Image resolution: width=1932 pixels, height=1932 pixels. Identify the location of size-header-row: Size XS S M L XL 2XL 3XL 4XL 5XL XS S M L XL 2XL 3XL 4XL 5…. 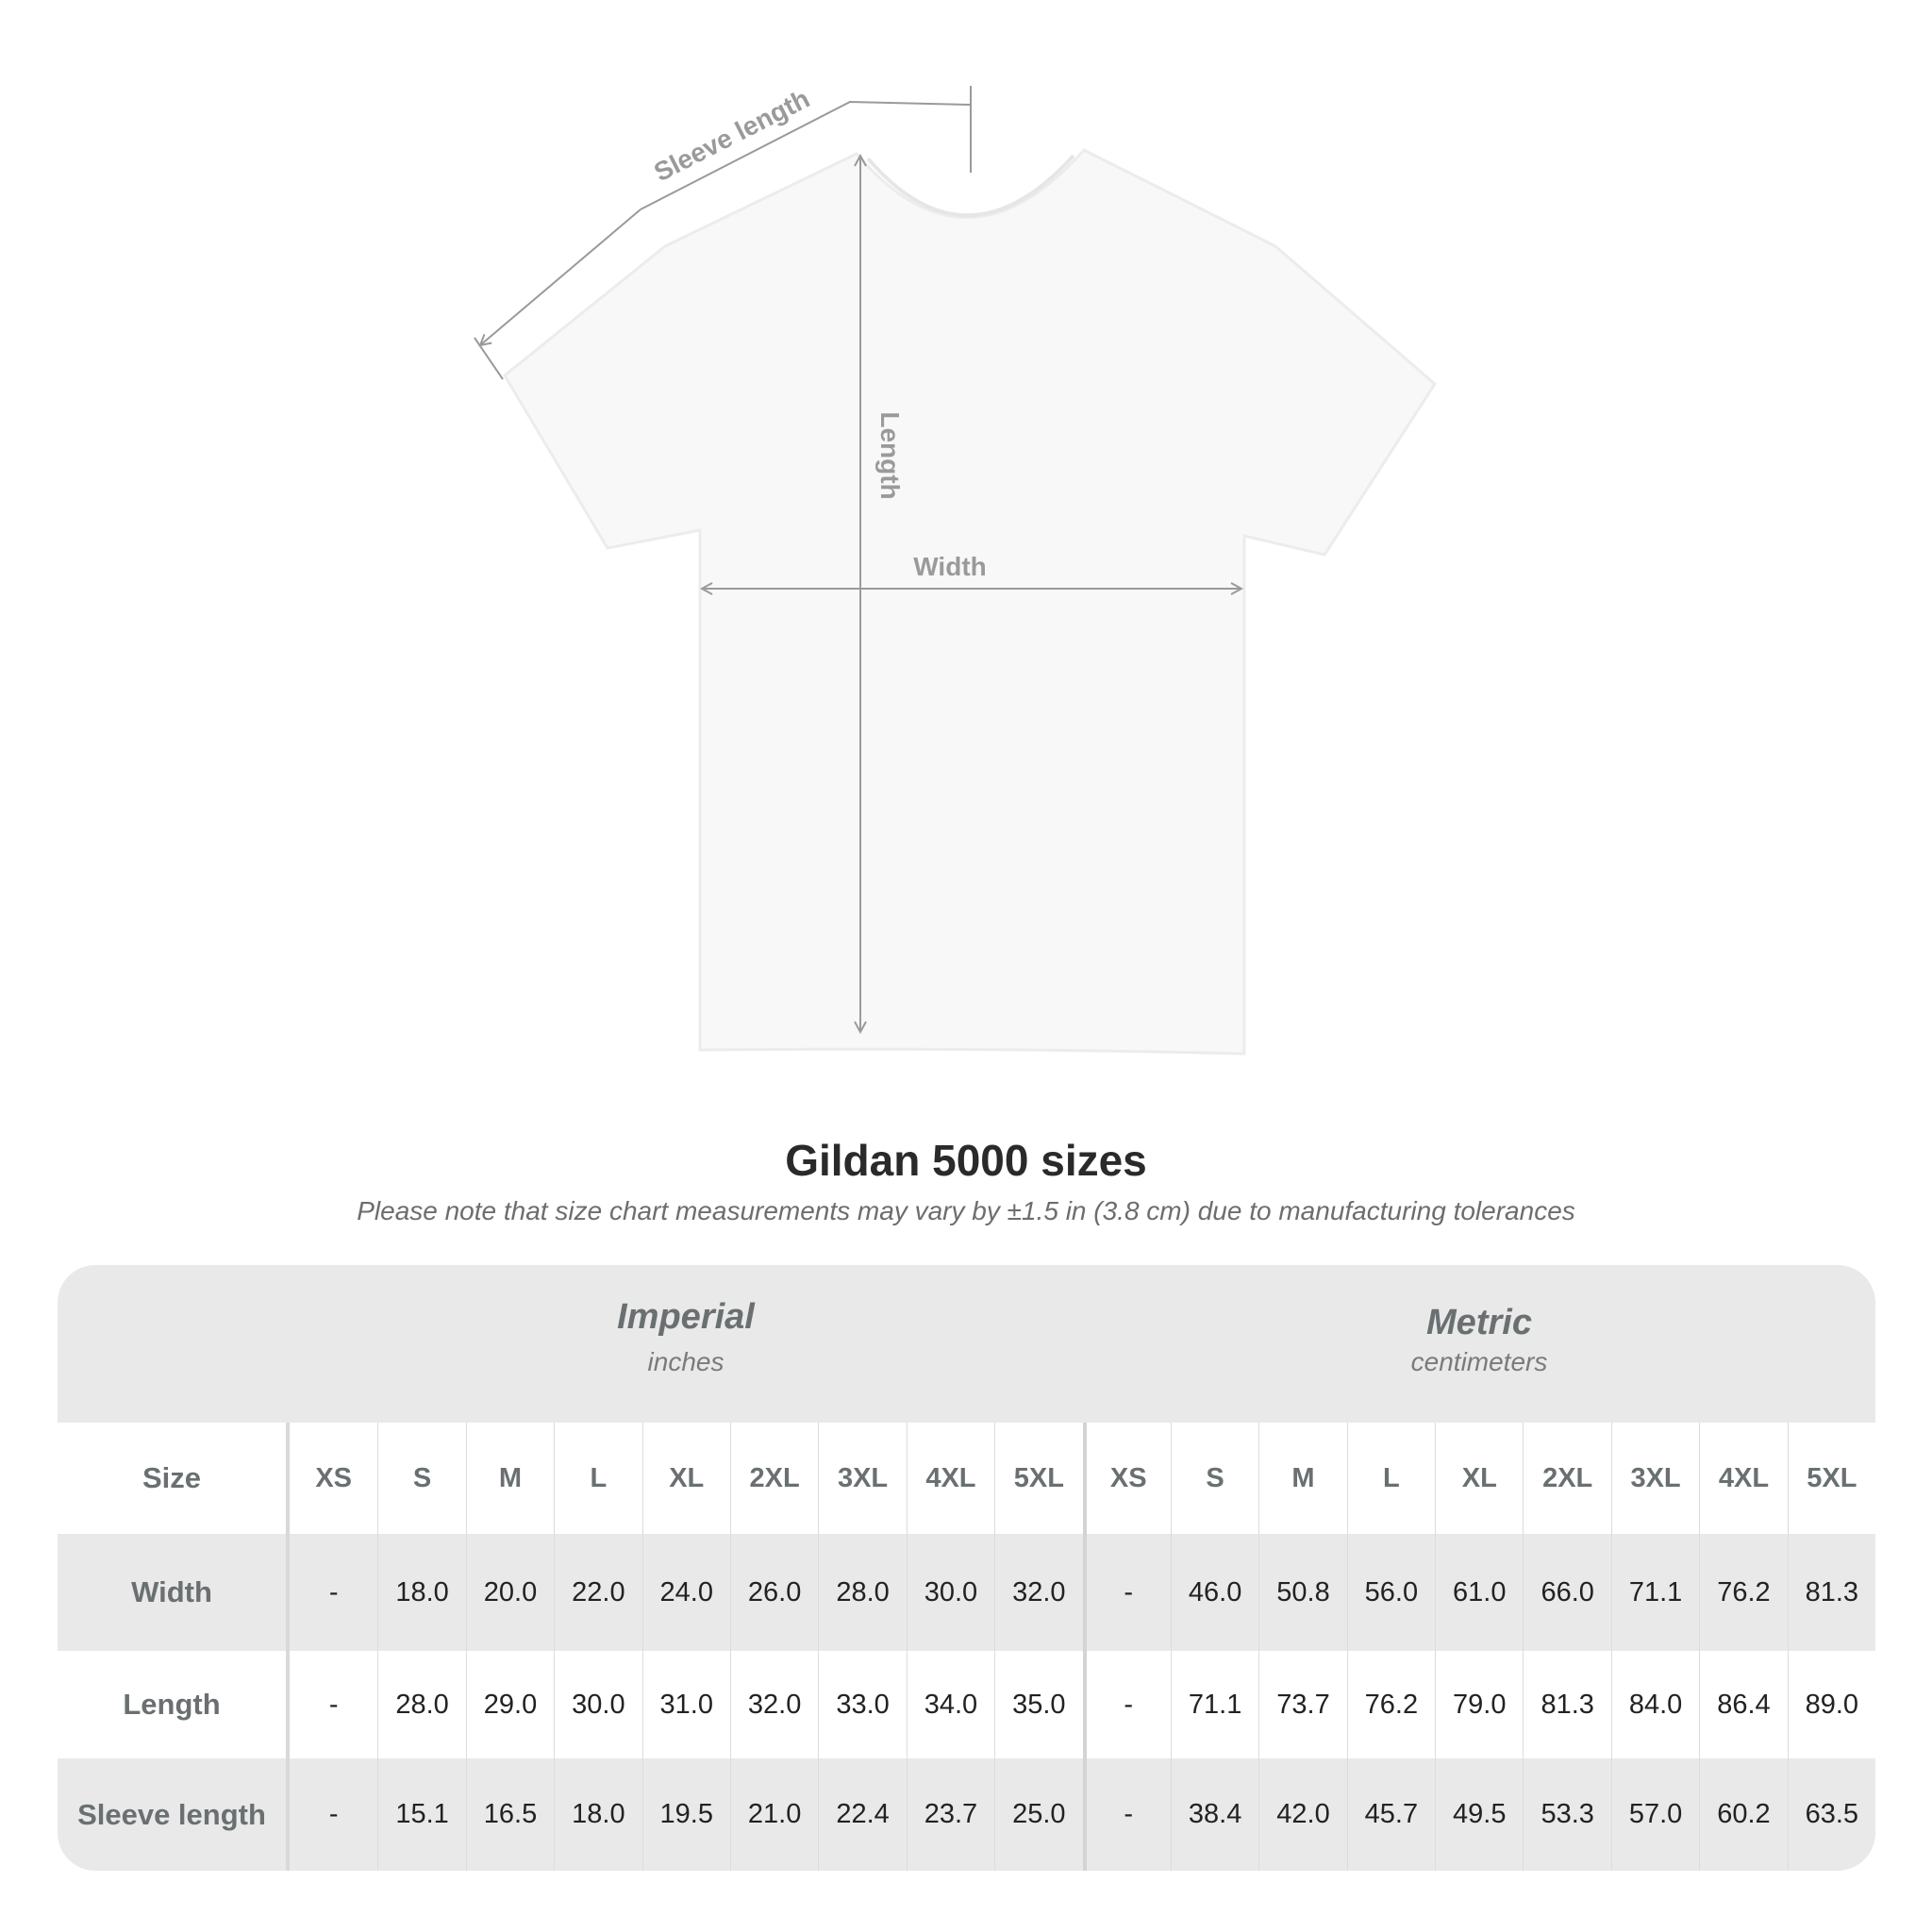
(967, 1478).